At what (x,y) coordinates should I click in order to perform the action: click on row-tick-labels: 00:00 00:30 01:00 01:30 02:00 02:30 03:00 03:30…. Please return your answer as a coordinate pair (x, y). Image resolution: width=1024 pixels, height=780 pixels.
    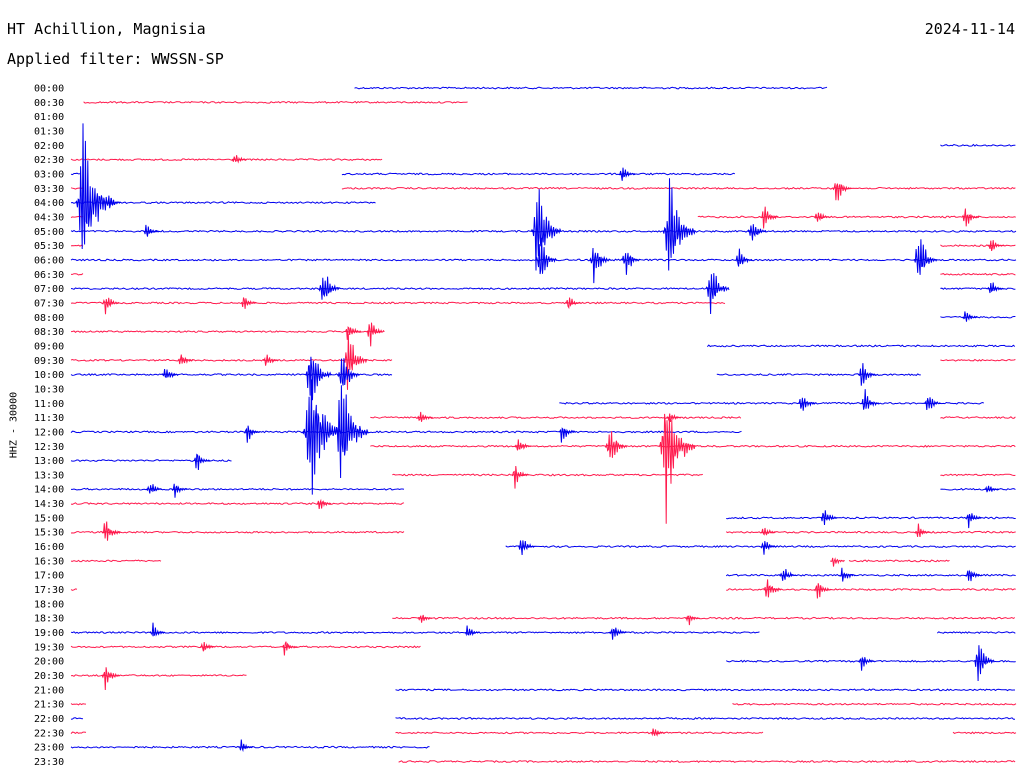
    Looking at the image, I should click on (49, 426).